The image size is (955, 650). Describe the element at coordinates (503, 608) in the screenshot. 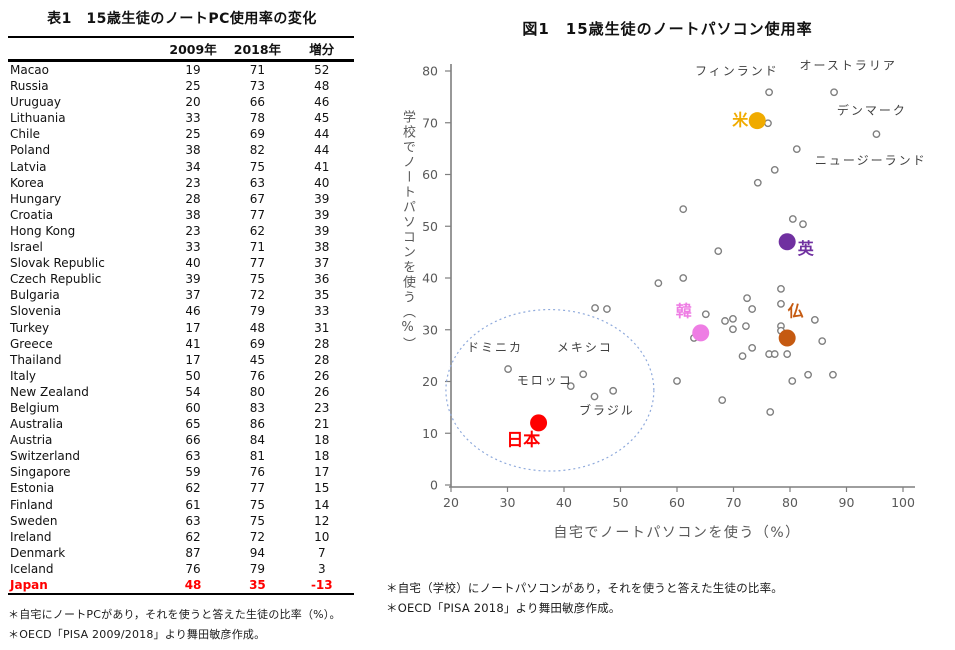

I see `chart-footnote-2: ＊OECD「PISA 2018」より舞田敏彦作成。` at that location.